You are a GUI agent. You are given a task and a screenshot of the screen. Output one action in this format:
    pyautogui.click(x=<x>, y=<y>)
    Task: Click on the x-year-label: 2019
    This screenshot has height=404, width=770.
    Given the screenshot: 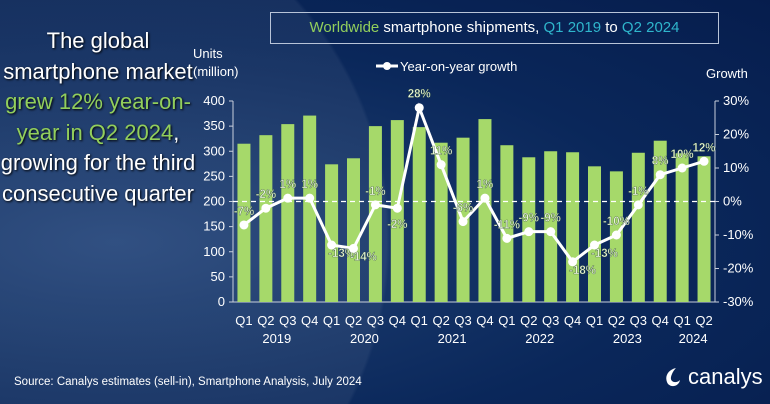 What is the action you would take?
    pyautogui.click(x=276, y=338)
    